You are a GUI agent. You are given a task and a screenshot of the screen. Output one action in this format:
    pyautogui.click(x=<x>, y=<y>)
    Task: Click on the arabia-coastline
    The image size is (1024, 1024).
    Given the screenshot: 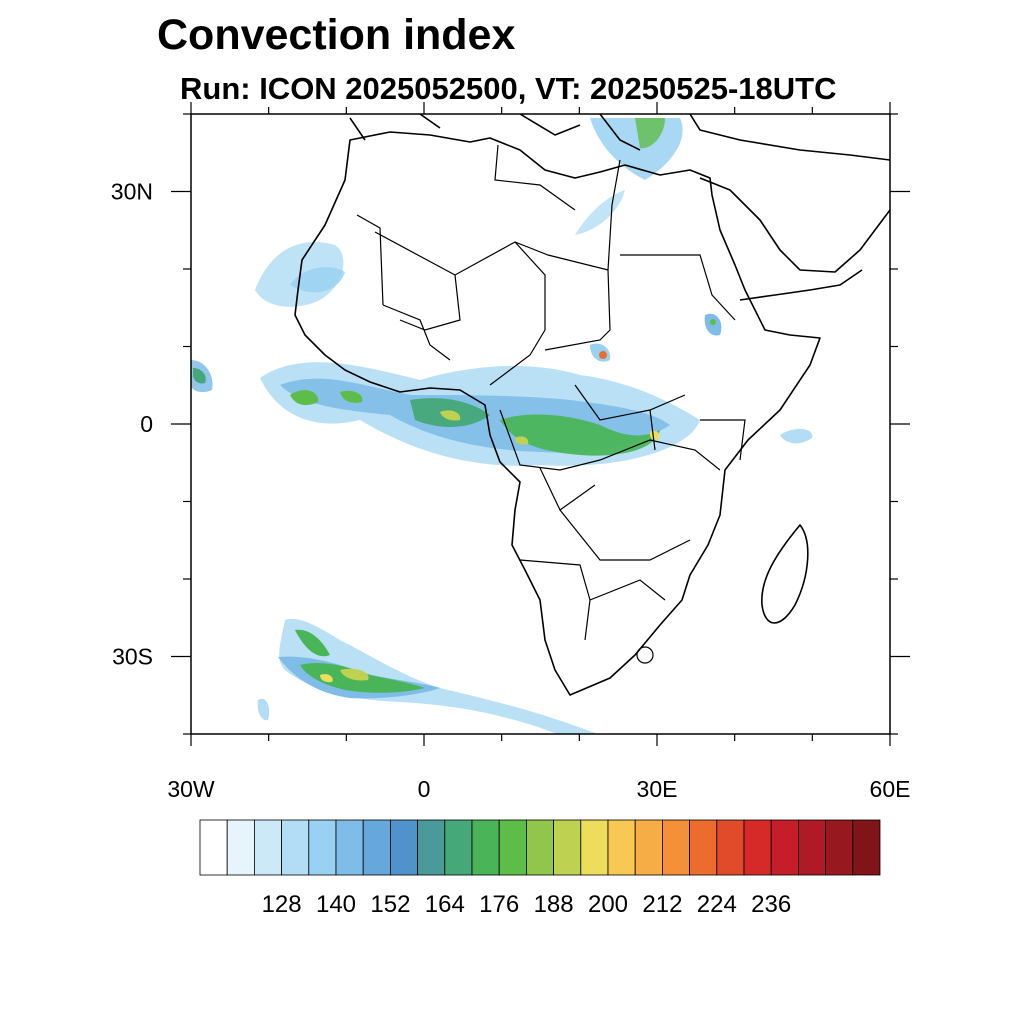 What is the action you would take?
    pyautogui.click(x=794, y=239)
    